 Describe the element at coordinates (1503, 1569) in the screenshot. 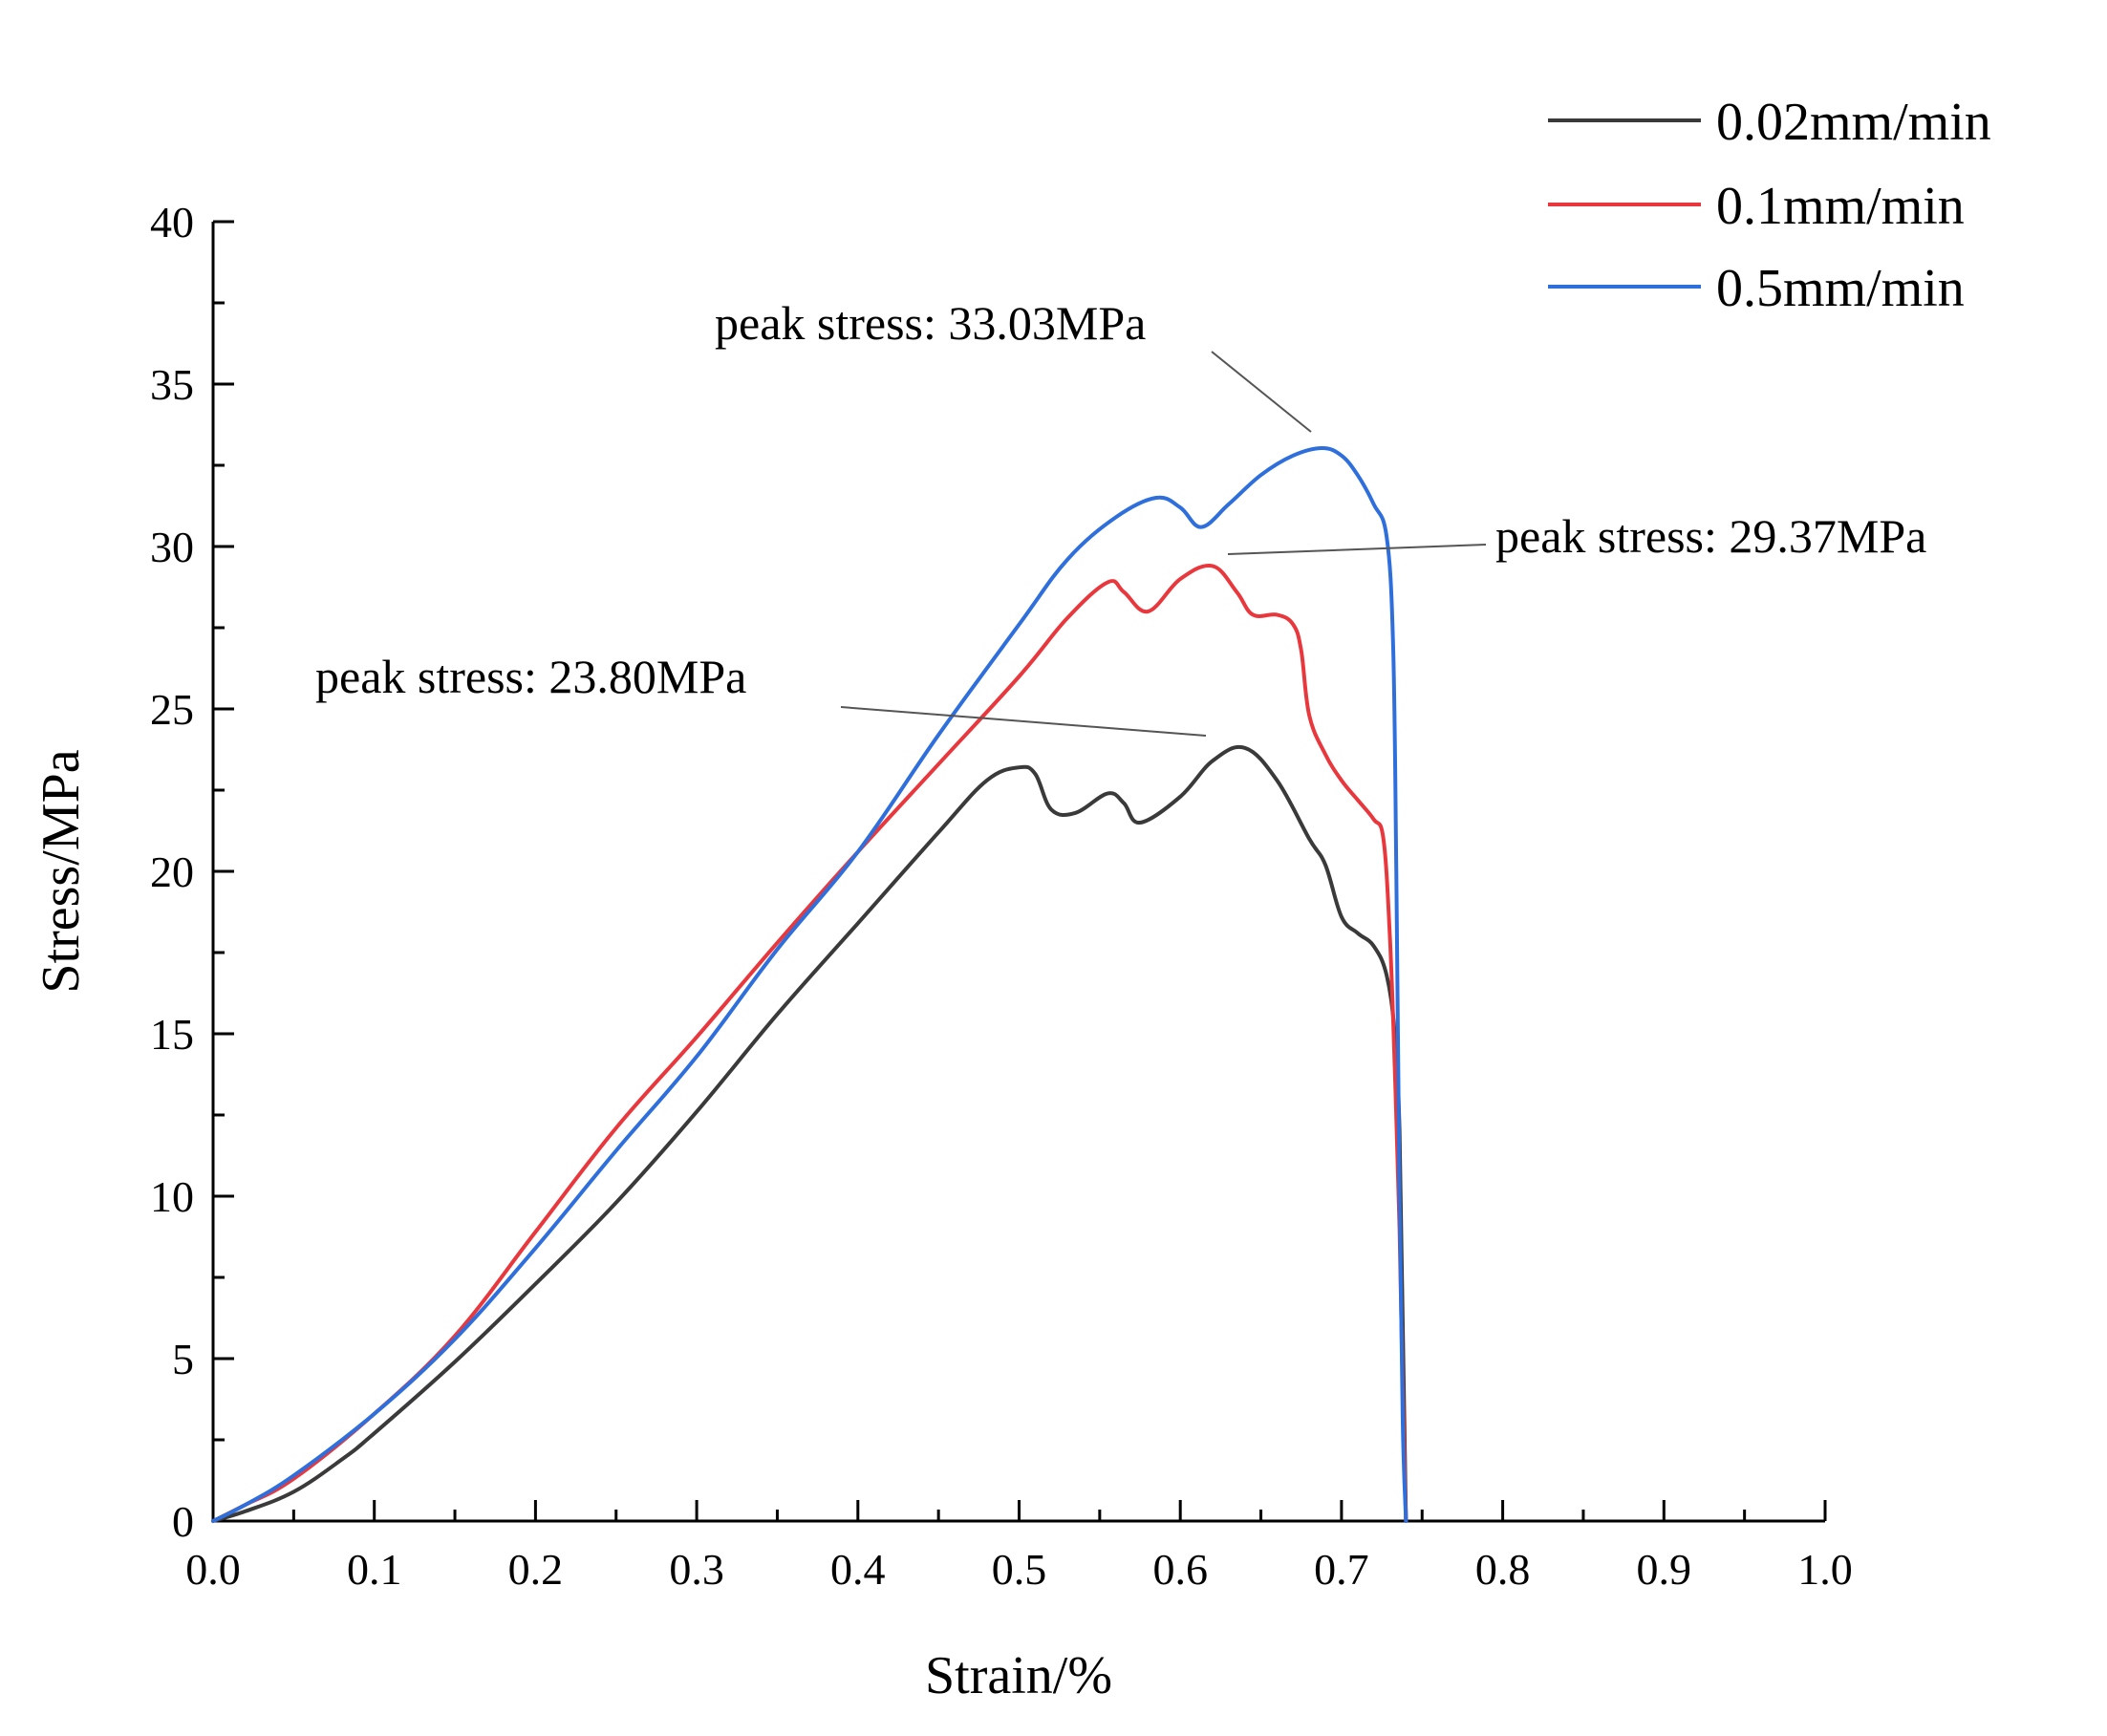

I see `x-tick-label-0.8: 0.8` at that location.